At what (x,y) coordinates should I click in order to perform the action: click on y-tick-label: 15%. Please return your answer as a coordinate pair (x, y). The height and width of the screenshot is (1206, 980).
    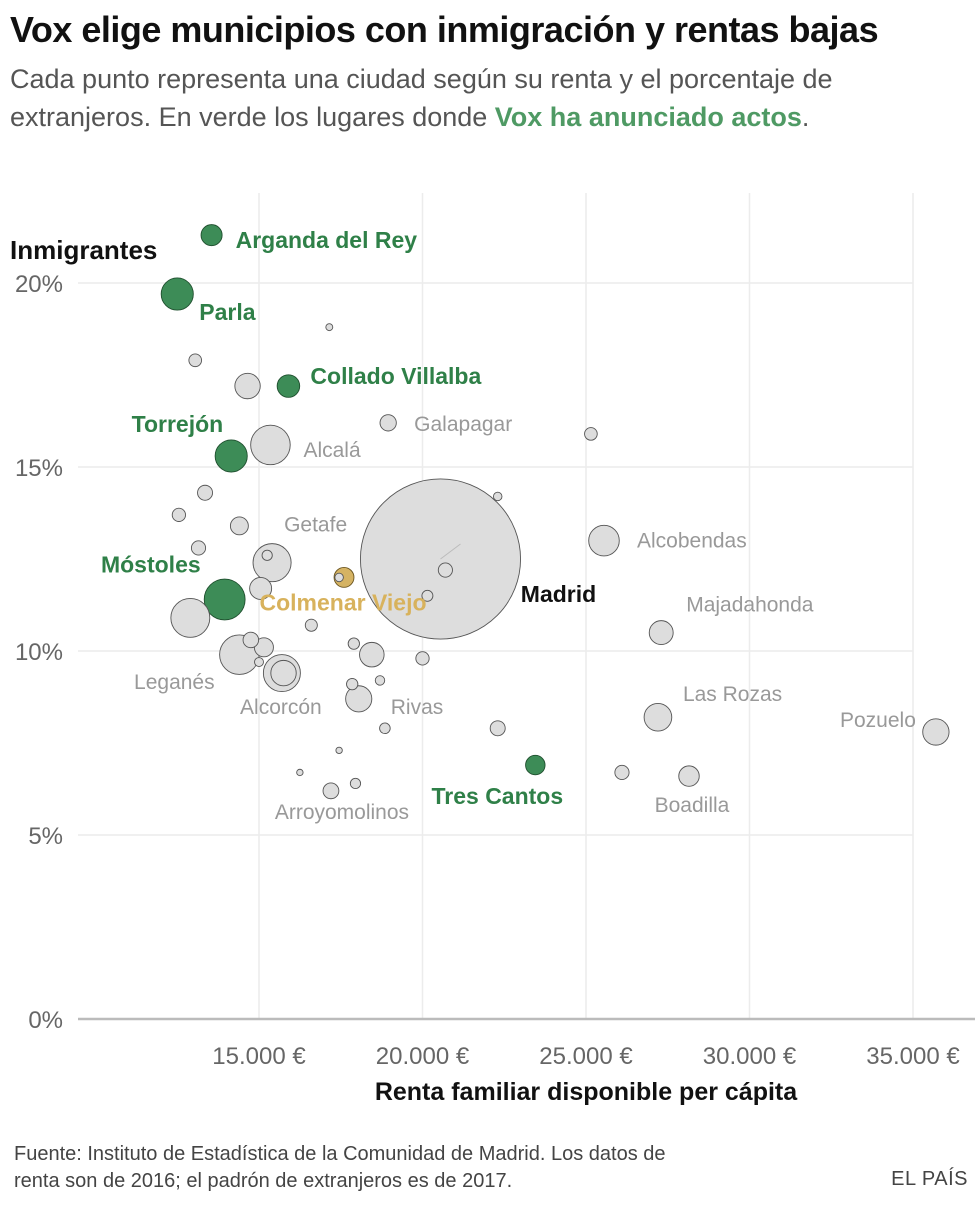
    Looking at the image, I should click on (39, 468).